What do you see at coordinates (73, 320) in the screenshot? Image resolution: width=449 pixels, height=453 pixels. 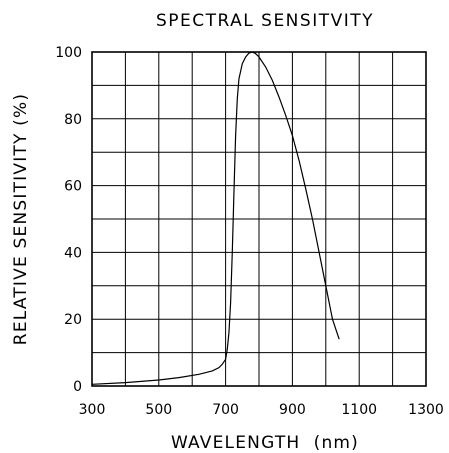 I see `y-tick-label: 20` at bounding box center [73, 320].